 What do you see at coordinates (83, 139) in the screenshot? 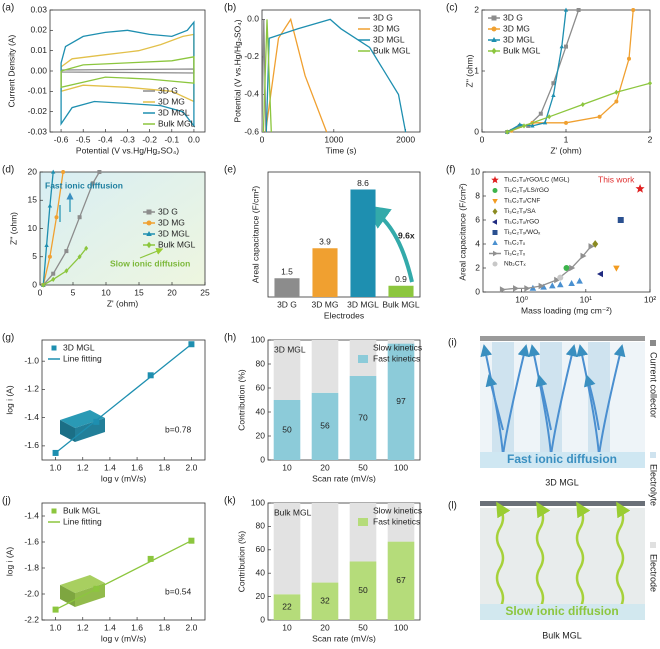
I see `x-tick-label: -0.5` at bounding box center [83, 139].